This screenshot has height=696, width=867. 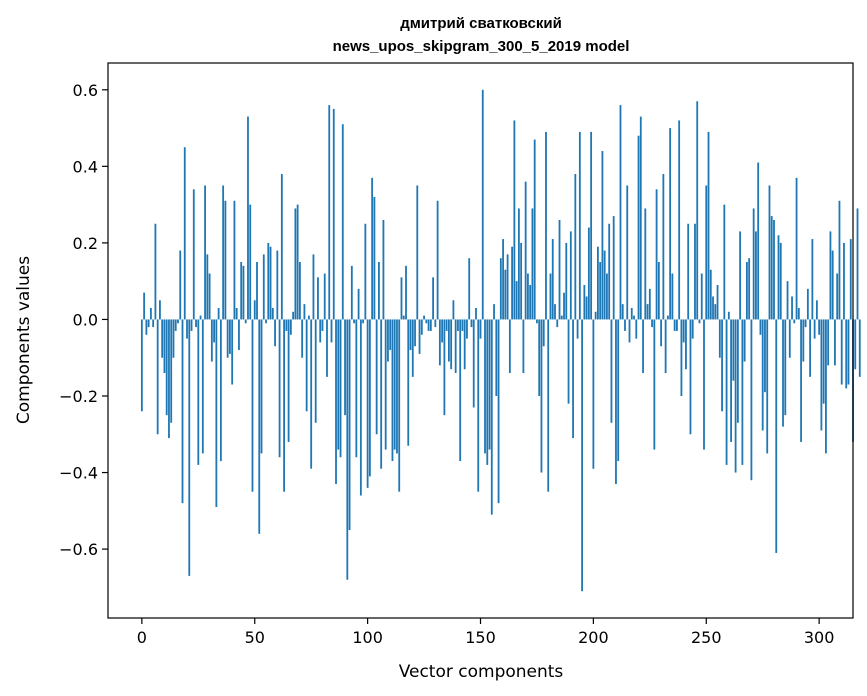 What do you see at coordinates (481, 672) in the screenshot?
I see `x-axis-label: Vector components` at bounding box center [481, 672].